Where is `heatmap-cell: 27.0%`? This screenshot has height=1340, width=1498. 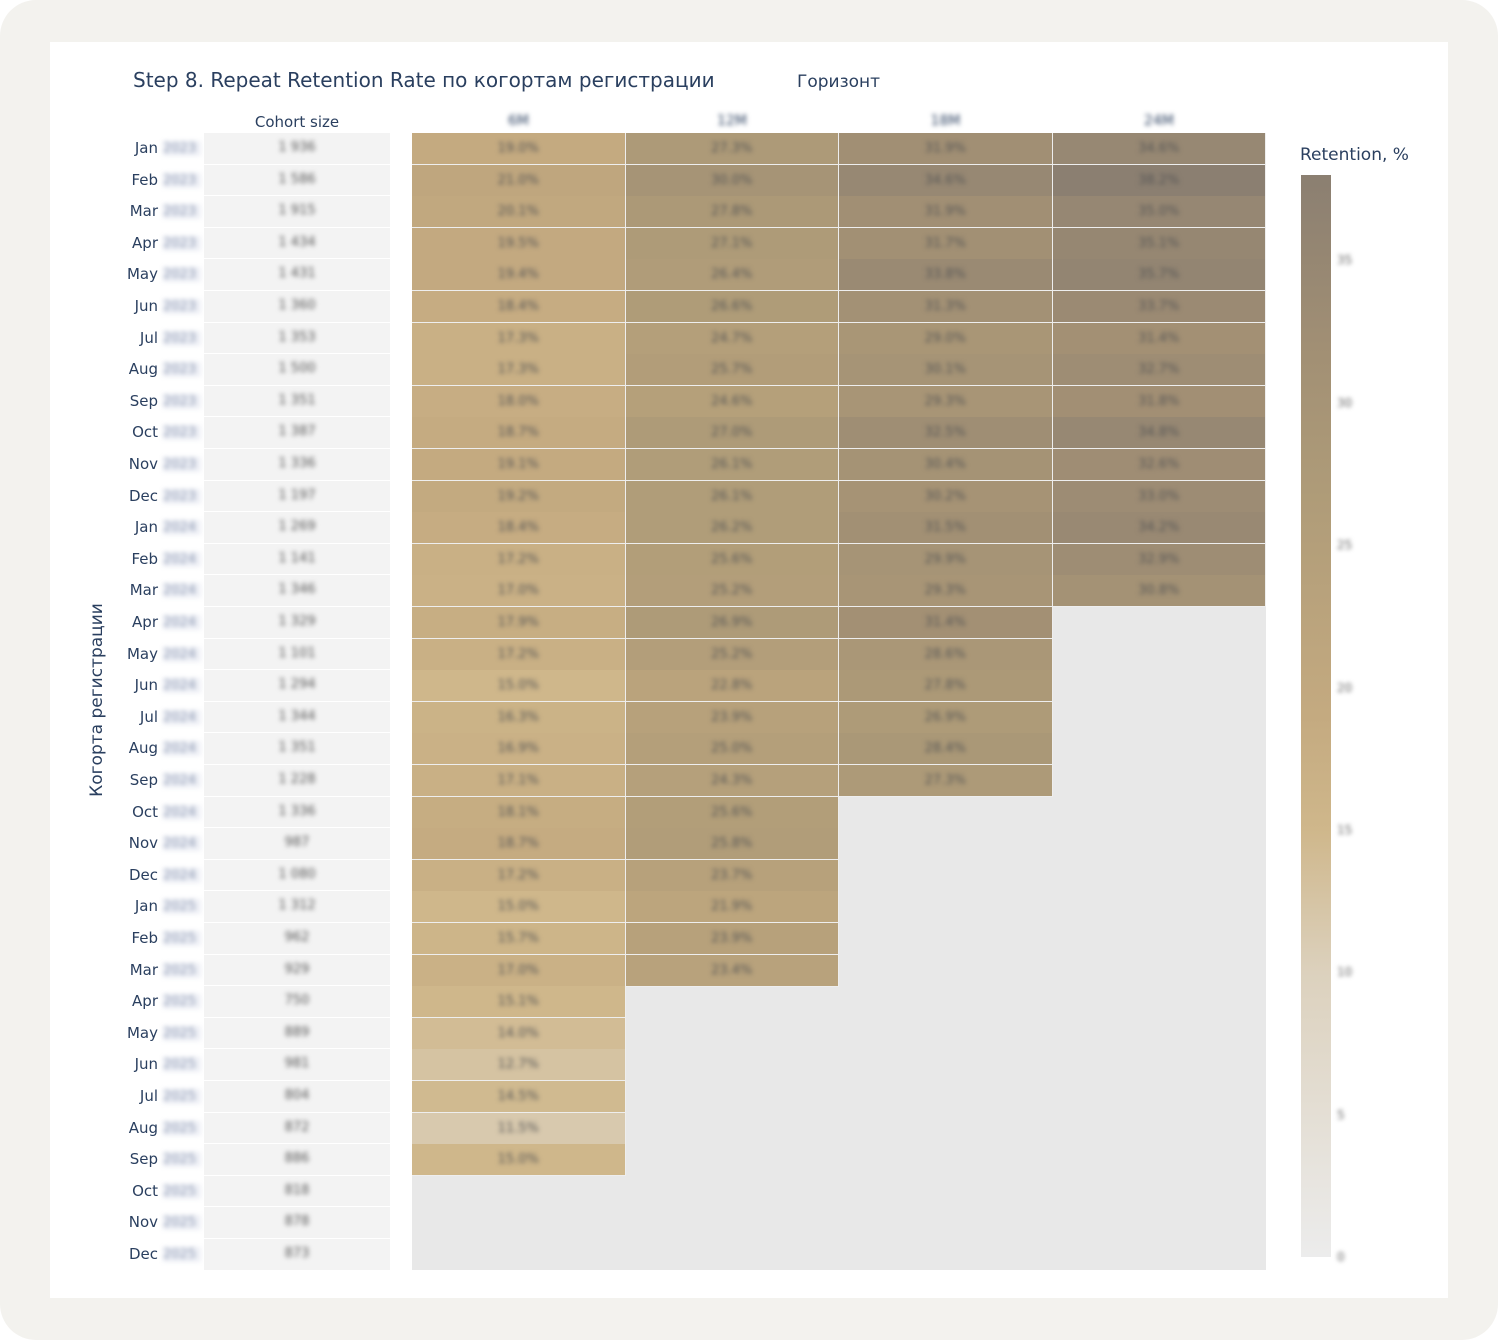 heatmap-cell: 27.0% is located at coordinates (732, 433).